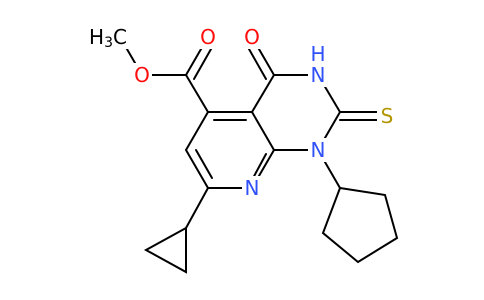  I want to click on ester-bond, so click(197, 93).